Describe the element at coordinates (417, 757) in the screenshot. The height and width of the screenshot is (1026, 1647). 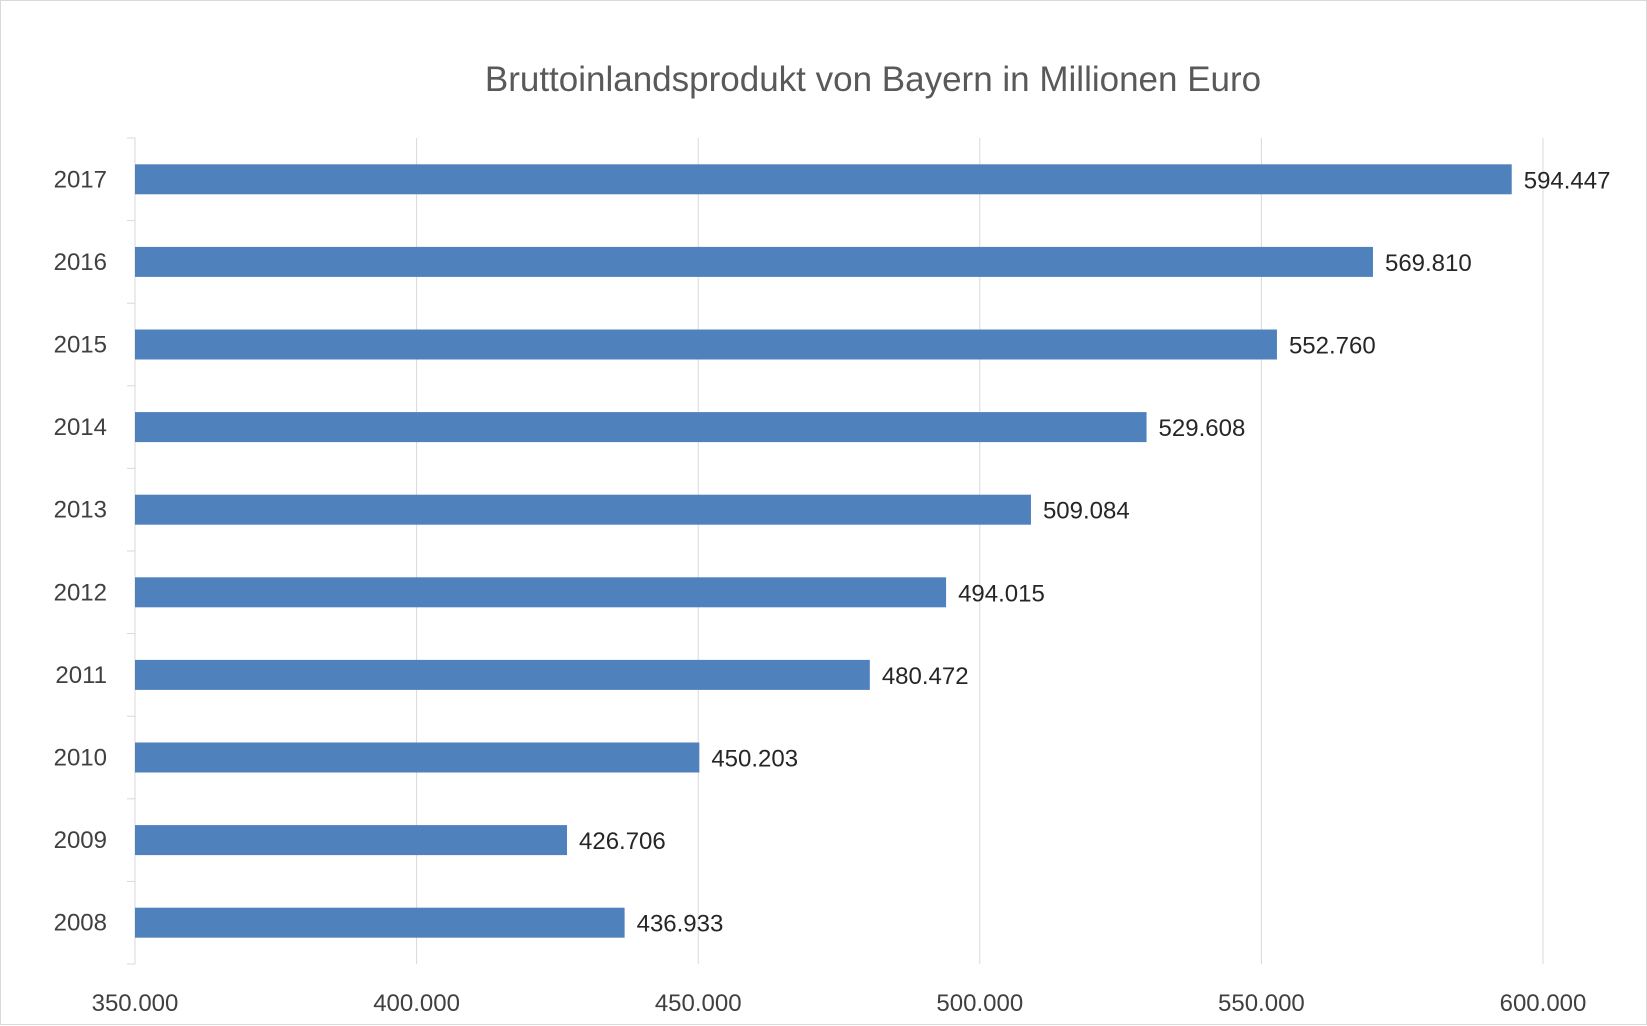
I see `bar-2010` at that location.